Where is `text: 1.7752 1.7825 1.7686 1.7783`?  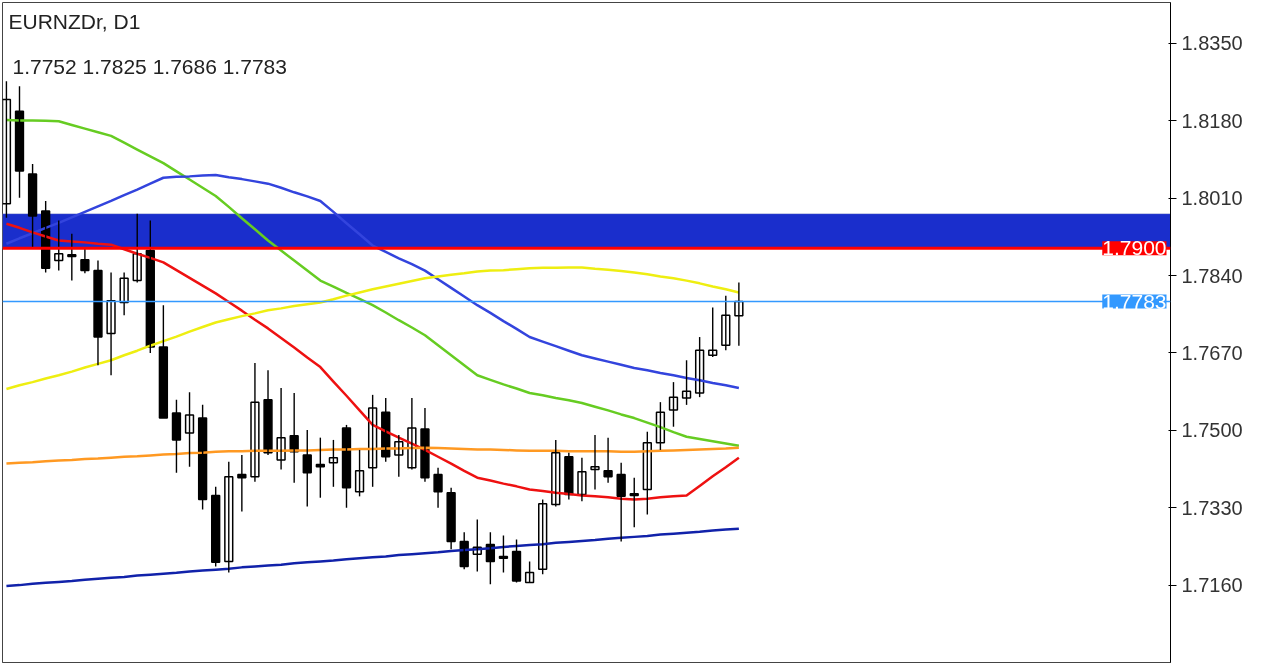
text: 1.7752 1.7825 1.7686 1.7783 is located at coordinates (149, 66).